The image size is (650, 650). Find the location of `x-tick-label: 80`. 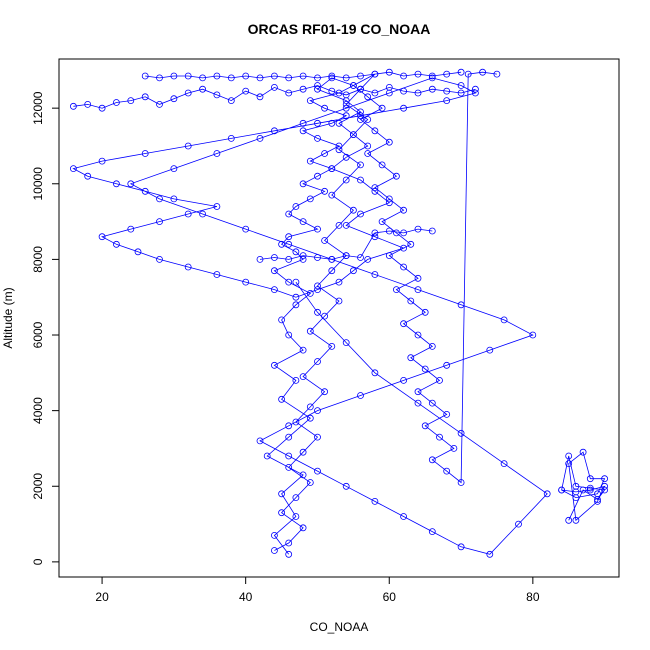

x-tick-label: 80 is located at coordinates (533, 597).